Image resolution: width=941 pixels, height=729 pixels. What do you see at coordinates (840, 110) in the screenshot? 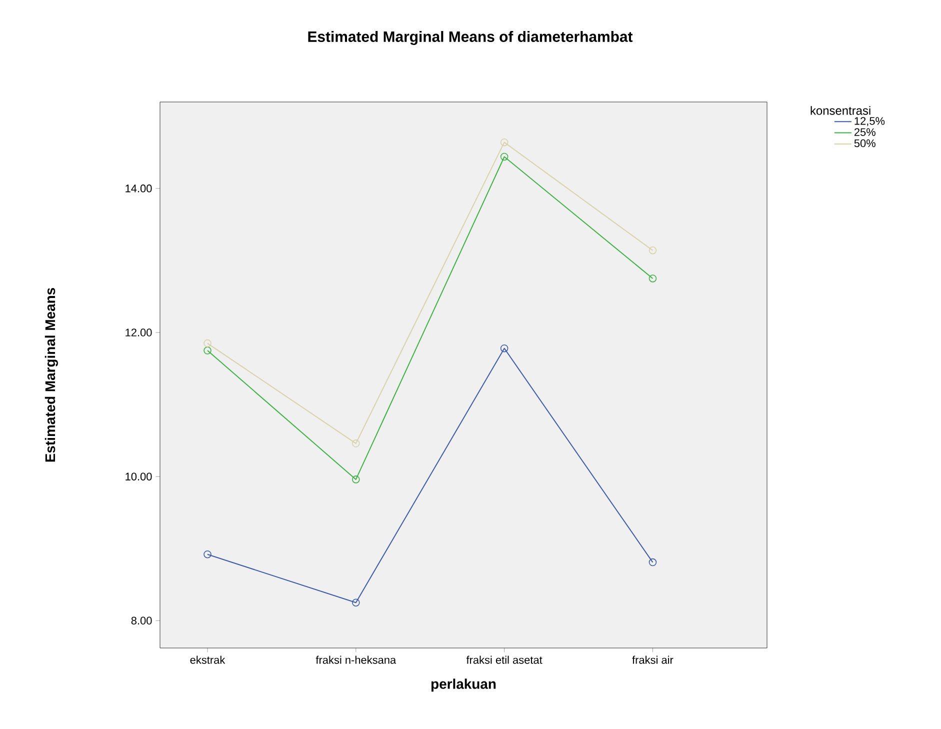
I see `legend-title: konsentrasi` at bounding box center [840, 110].